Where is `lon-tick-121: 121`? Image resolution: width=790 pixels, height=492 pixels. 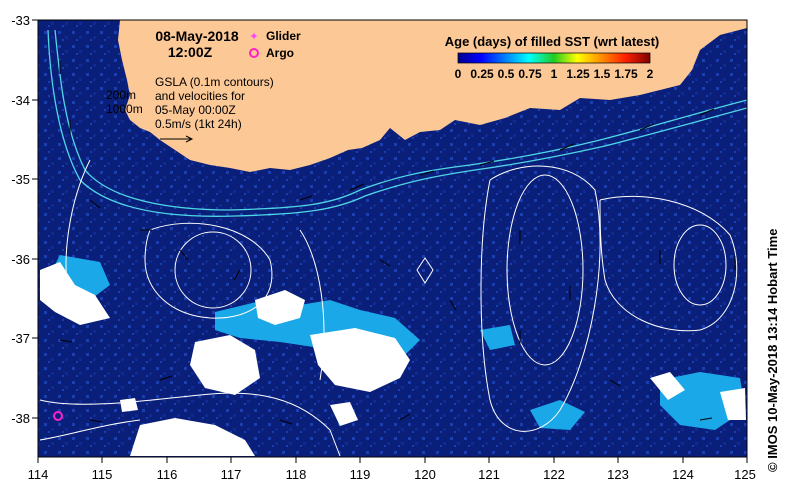 lon-tick-121: 121 is located at coordinates (489, 474).